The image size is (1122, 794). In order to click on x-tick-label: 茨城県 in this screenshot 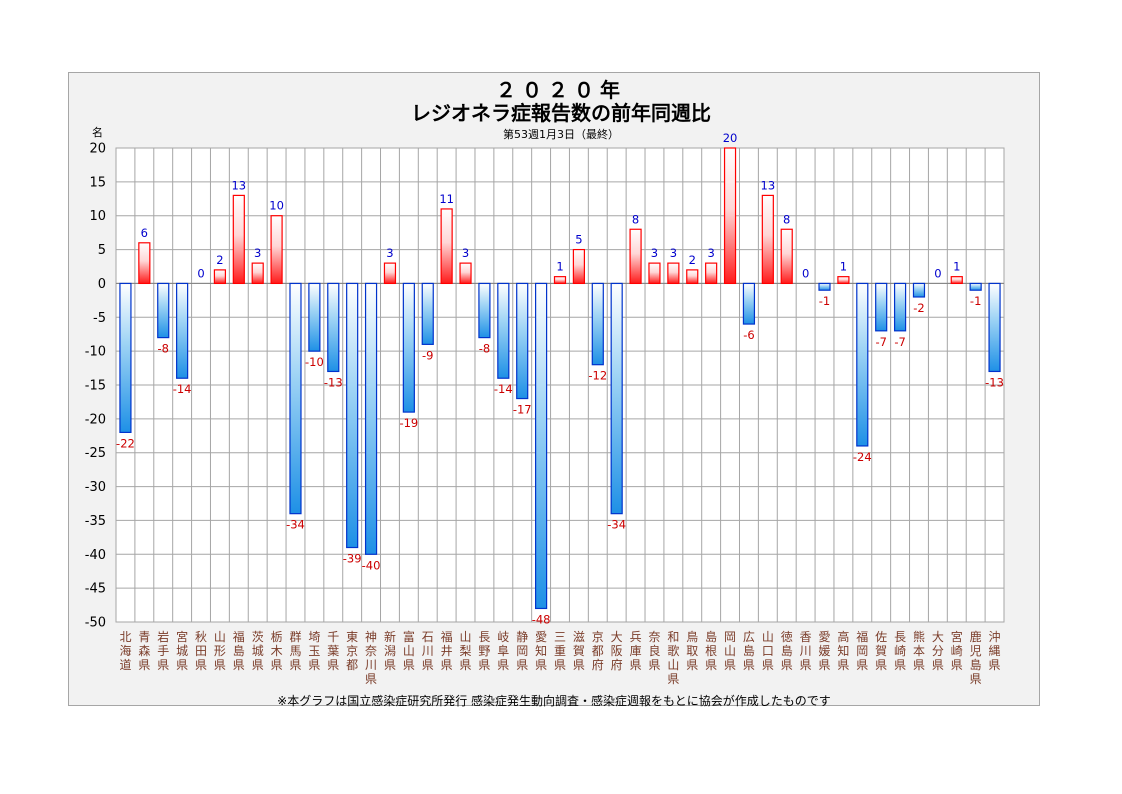, I will do `click(258, 651)`.